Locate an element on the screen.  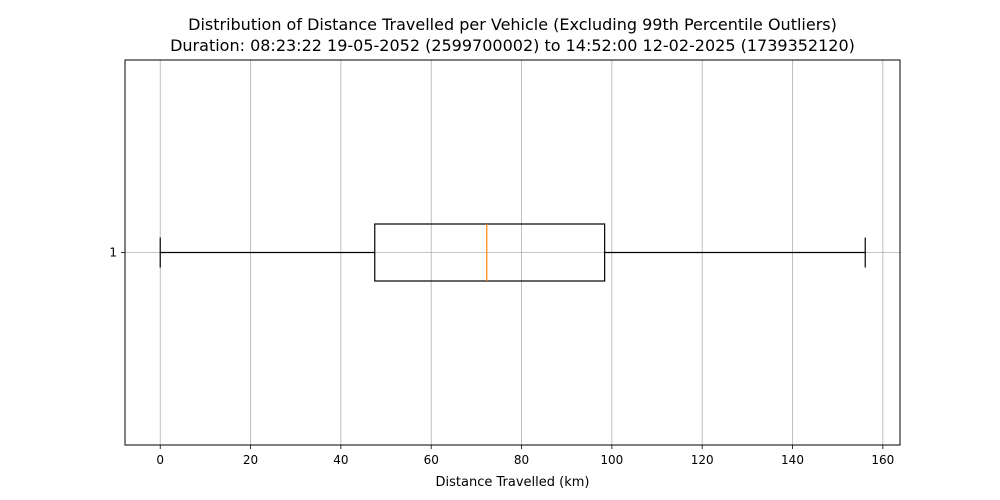
x-tick-label: 80 is located at coordinates (521, 460).